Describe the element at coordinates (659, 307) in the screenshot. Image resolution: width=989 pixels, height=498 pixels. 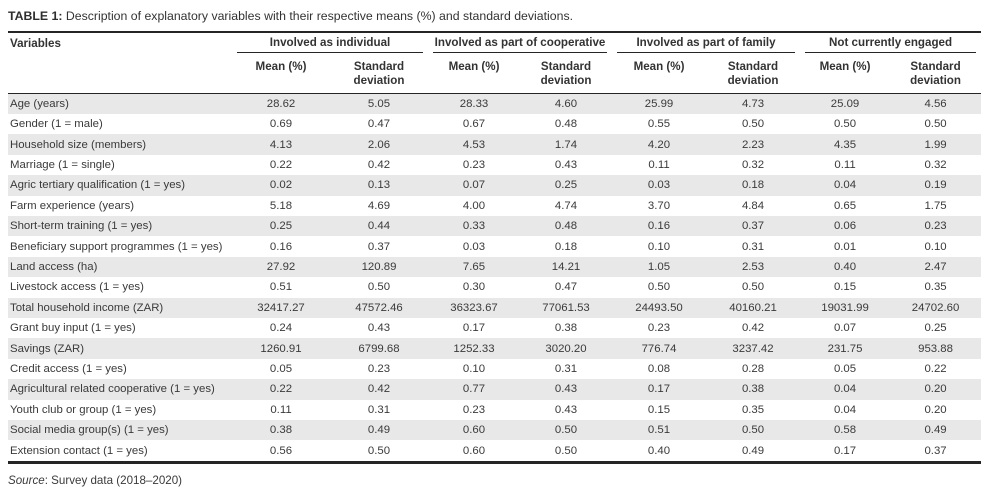
I see `value-cell: 24493.50` at that location.